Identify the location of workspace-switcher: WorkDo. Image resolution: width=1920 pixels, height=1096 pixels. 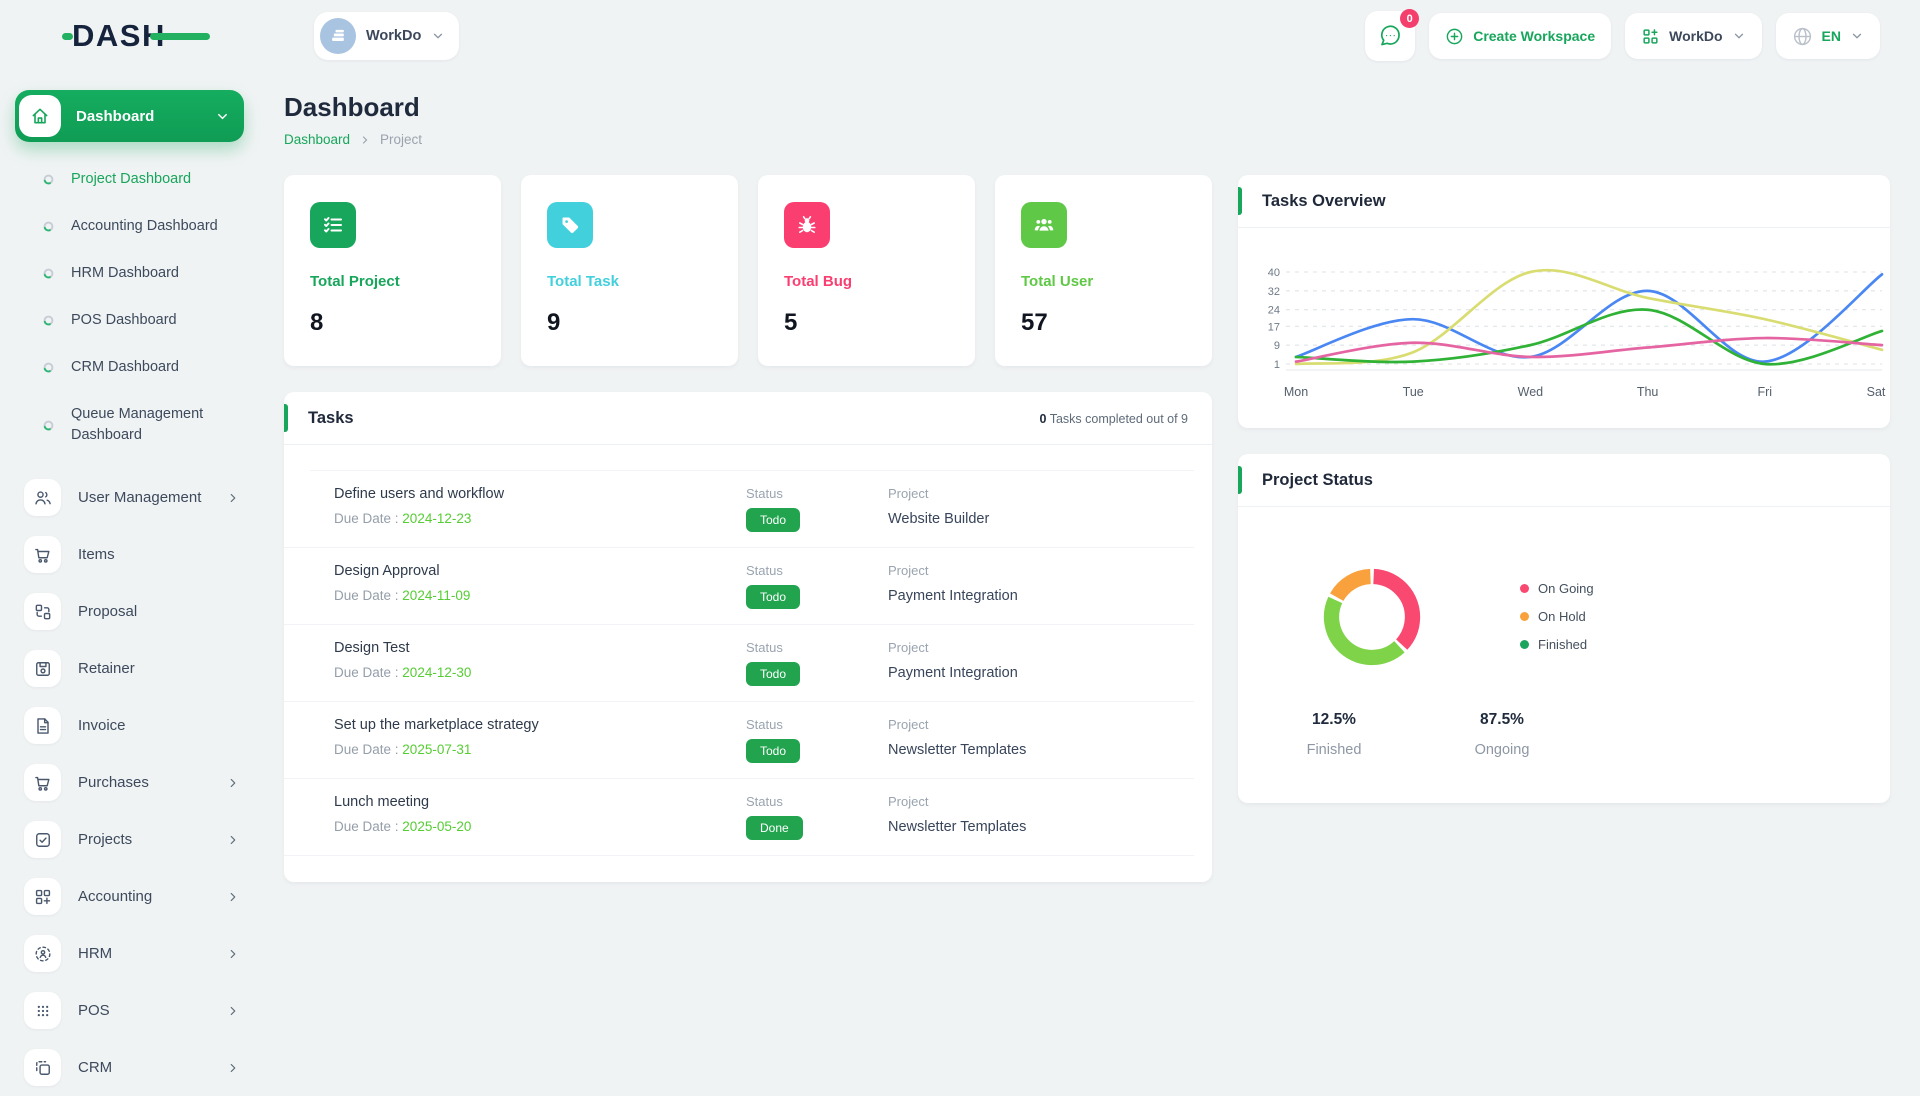
(387, 36).